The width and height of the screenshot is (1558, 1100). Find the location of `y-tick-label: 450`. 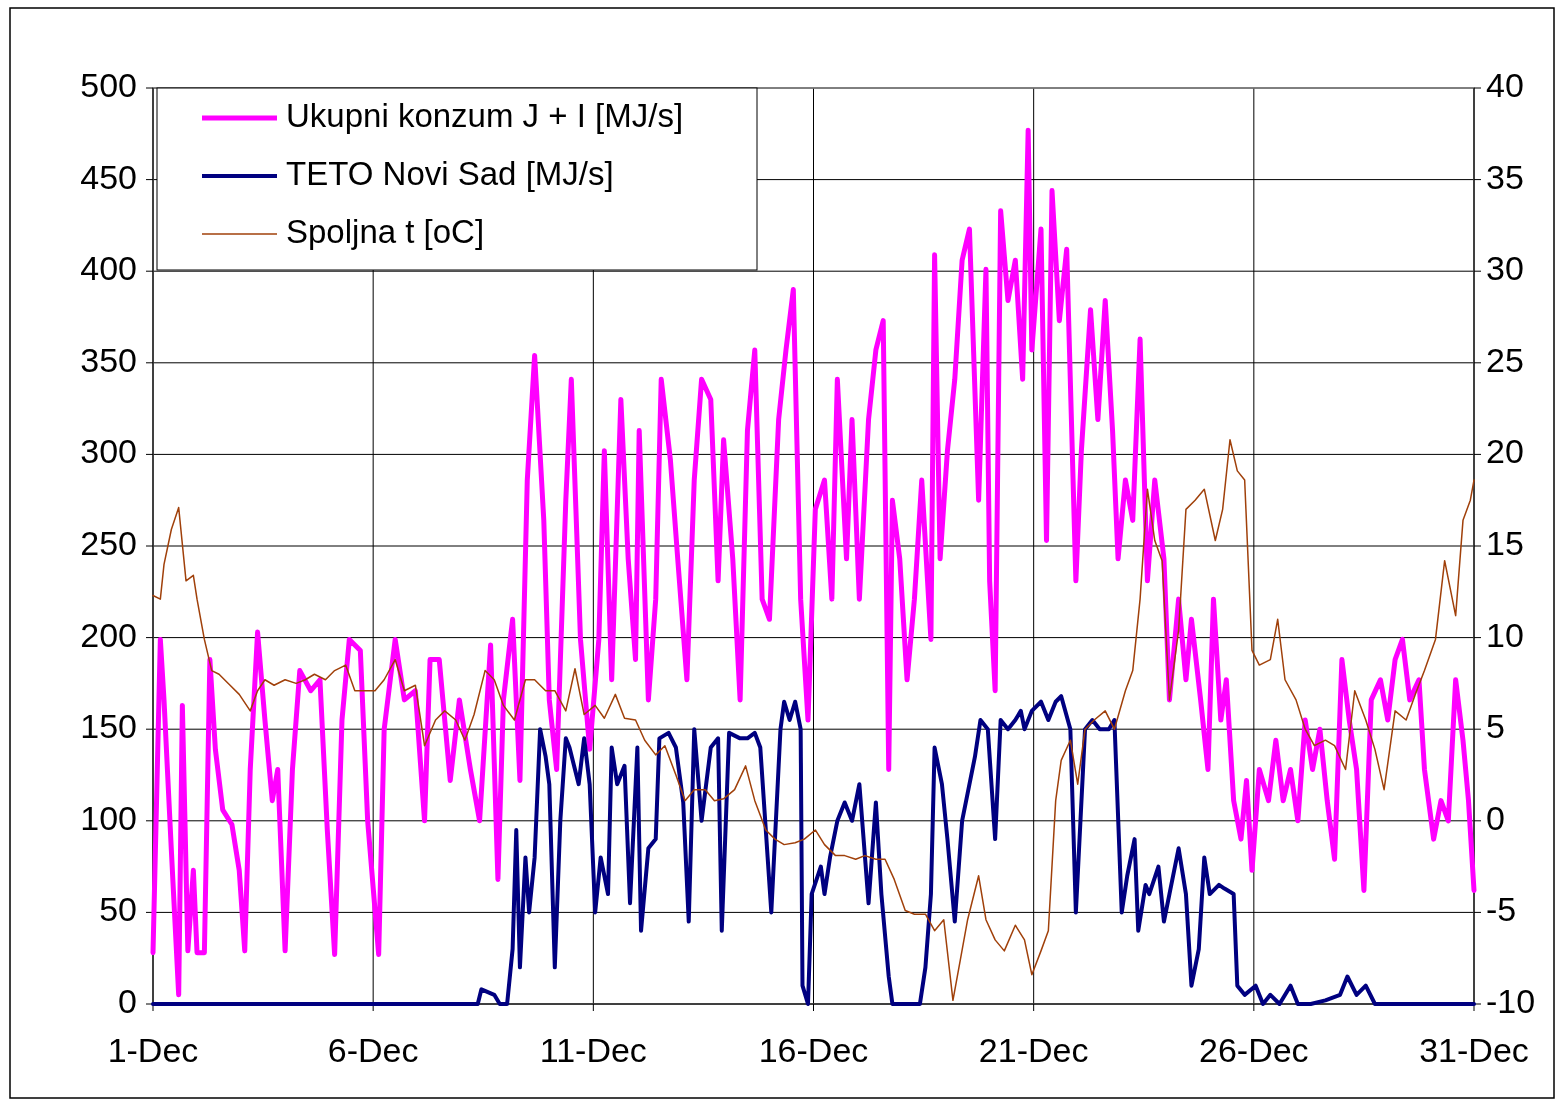

y-tick-label: 450 is located at coordinates (108, 176).